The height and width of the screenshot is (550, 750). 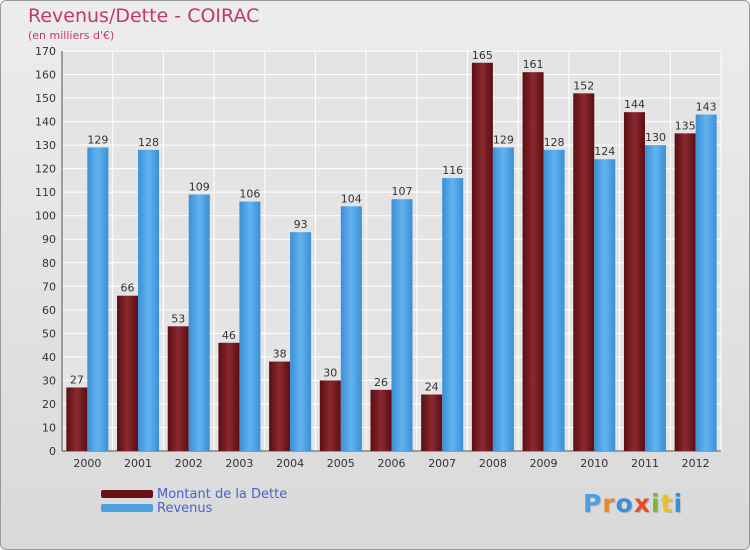 What do you see at coordinates (280, 354) in the screenshot?
I see `data-label: 38` at bounding box center [280, 354].